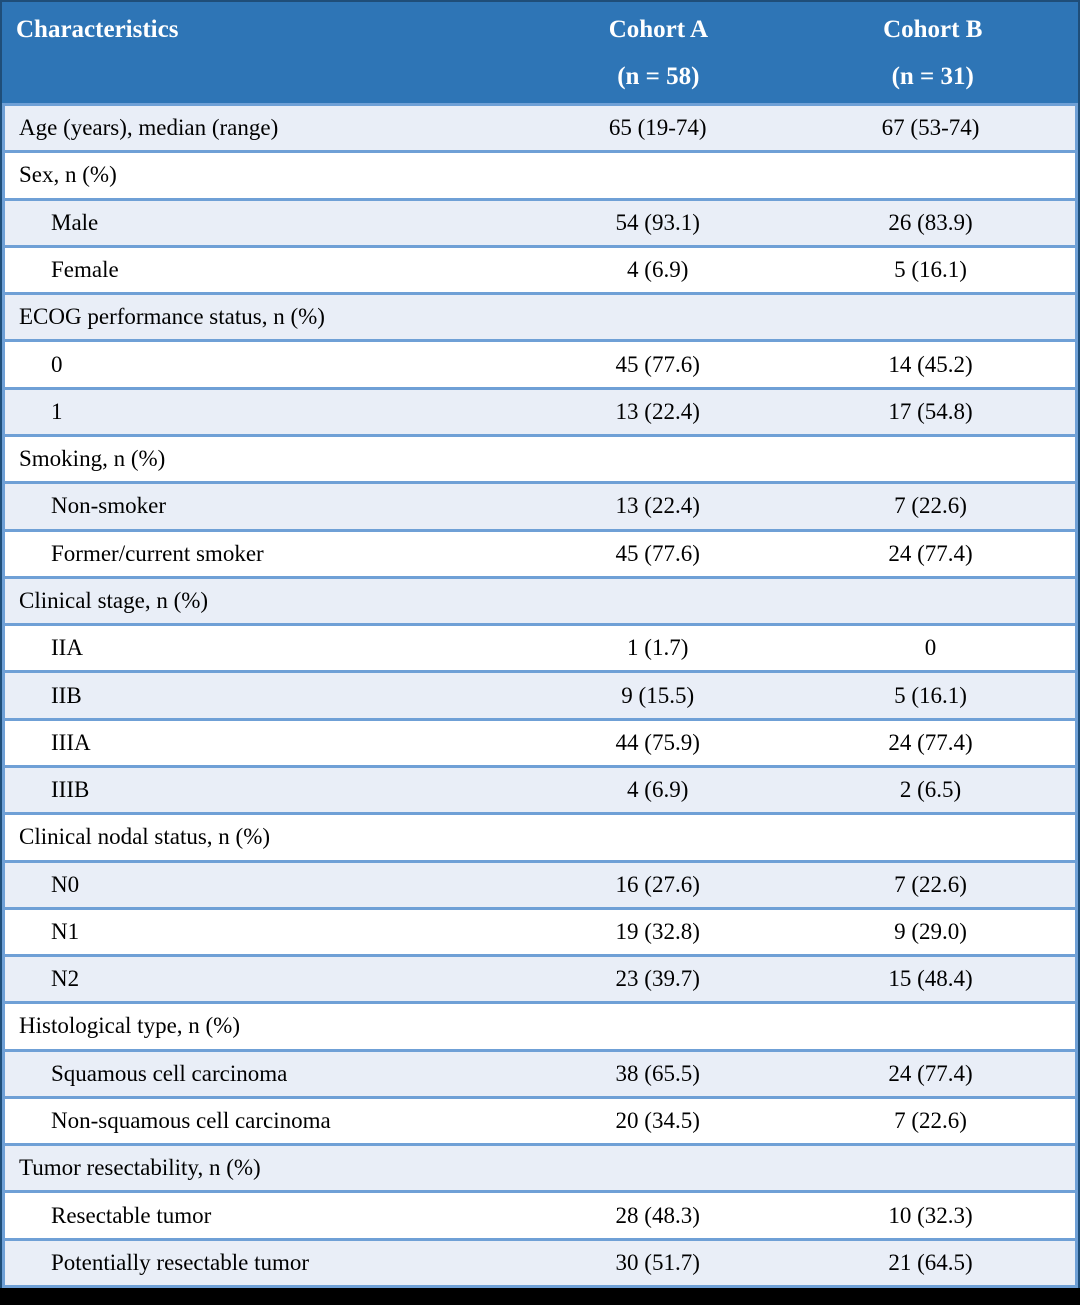 The width and height of the screenshot is (1080, 1305). I want to click on cohort-b-value: 67 (53-74), so click(930, 128).